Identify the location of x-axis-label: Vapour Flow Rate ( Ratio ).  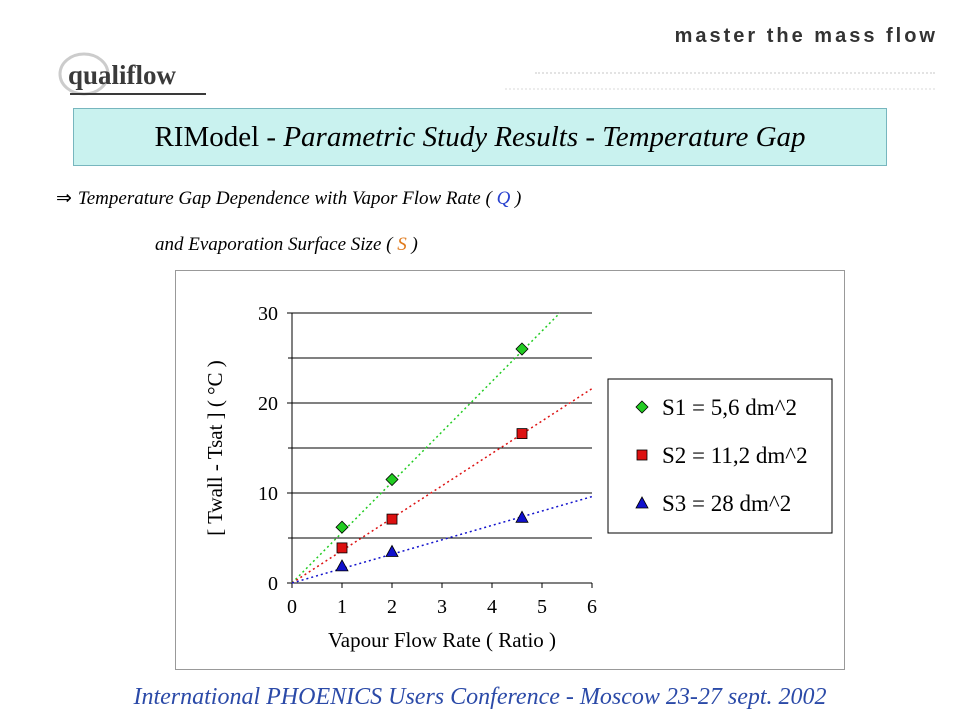
(442, 640).